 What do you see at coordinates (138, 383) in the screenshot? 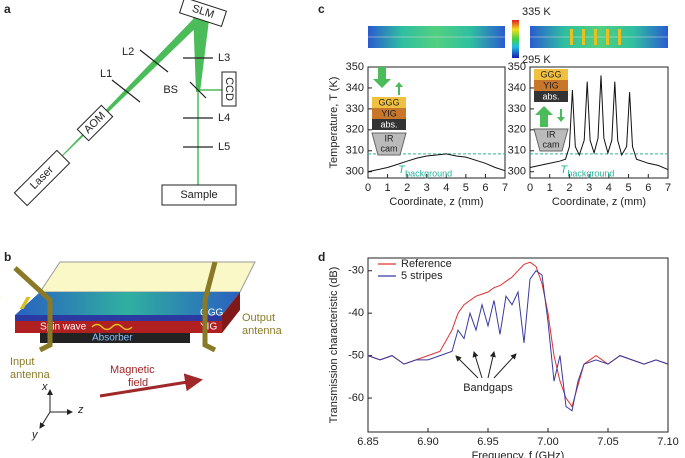
I see `label: field` at bounding box center [138, 383].